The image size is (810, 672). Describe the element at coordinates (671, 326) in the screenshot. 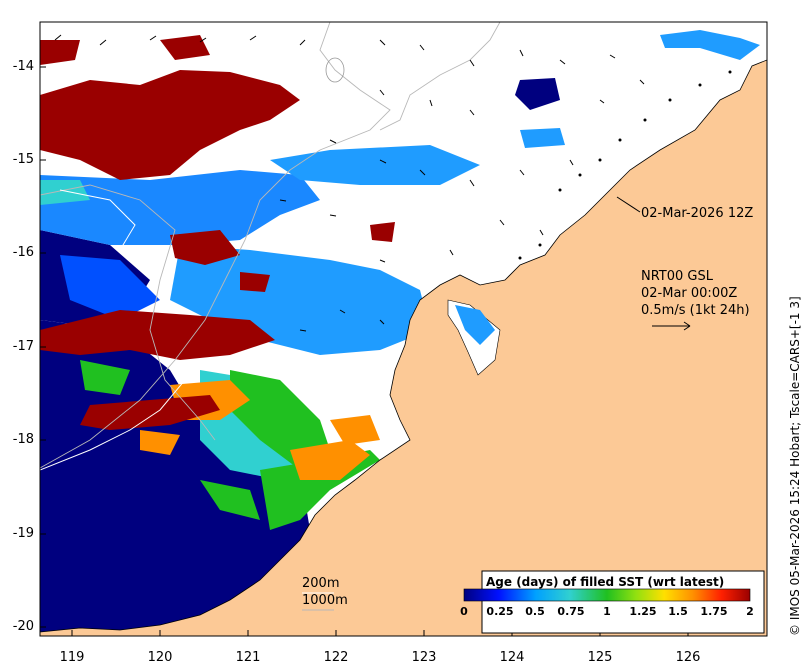

I see `scale-vector-arrow` at that location.